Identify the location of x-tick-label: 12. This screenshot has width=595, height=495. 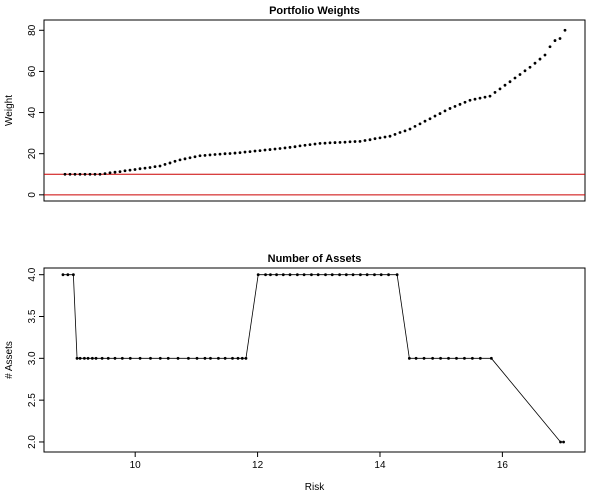
(258, 465).